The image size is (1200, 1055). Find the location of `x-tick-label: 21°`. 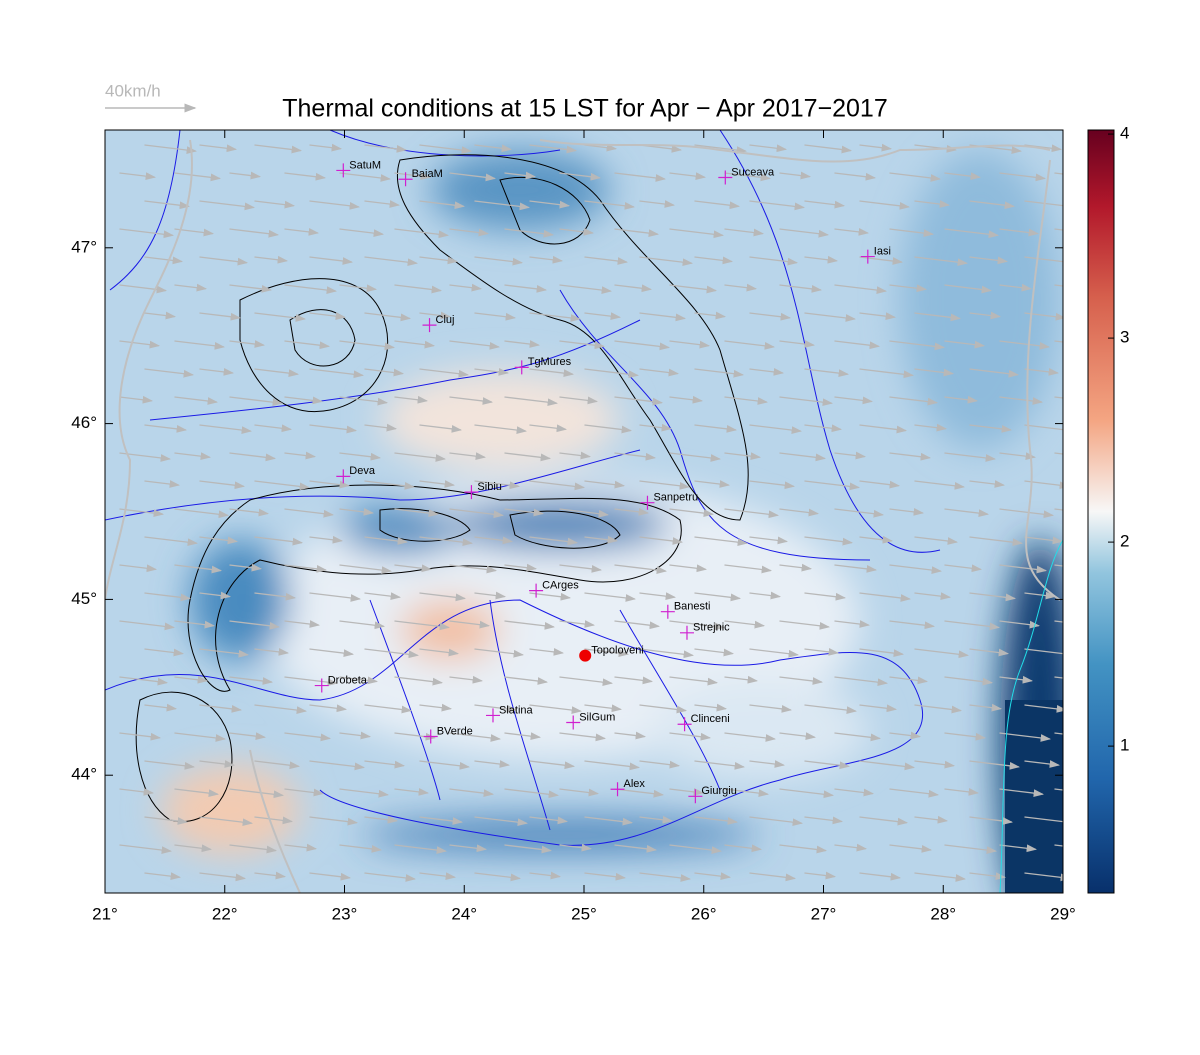

x-tick-label: 21° is located at coordinates (105, 913).